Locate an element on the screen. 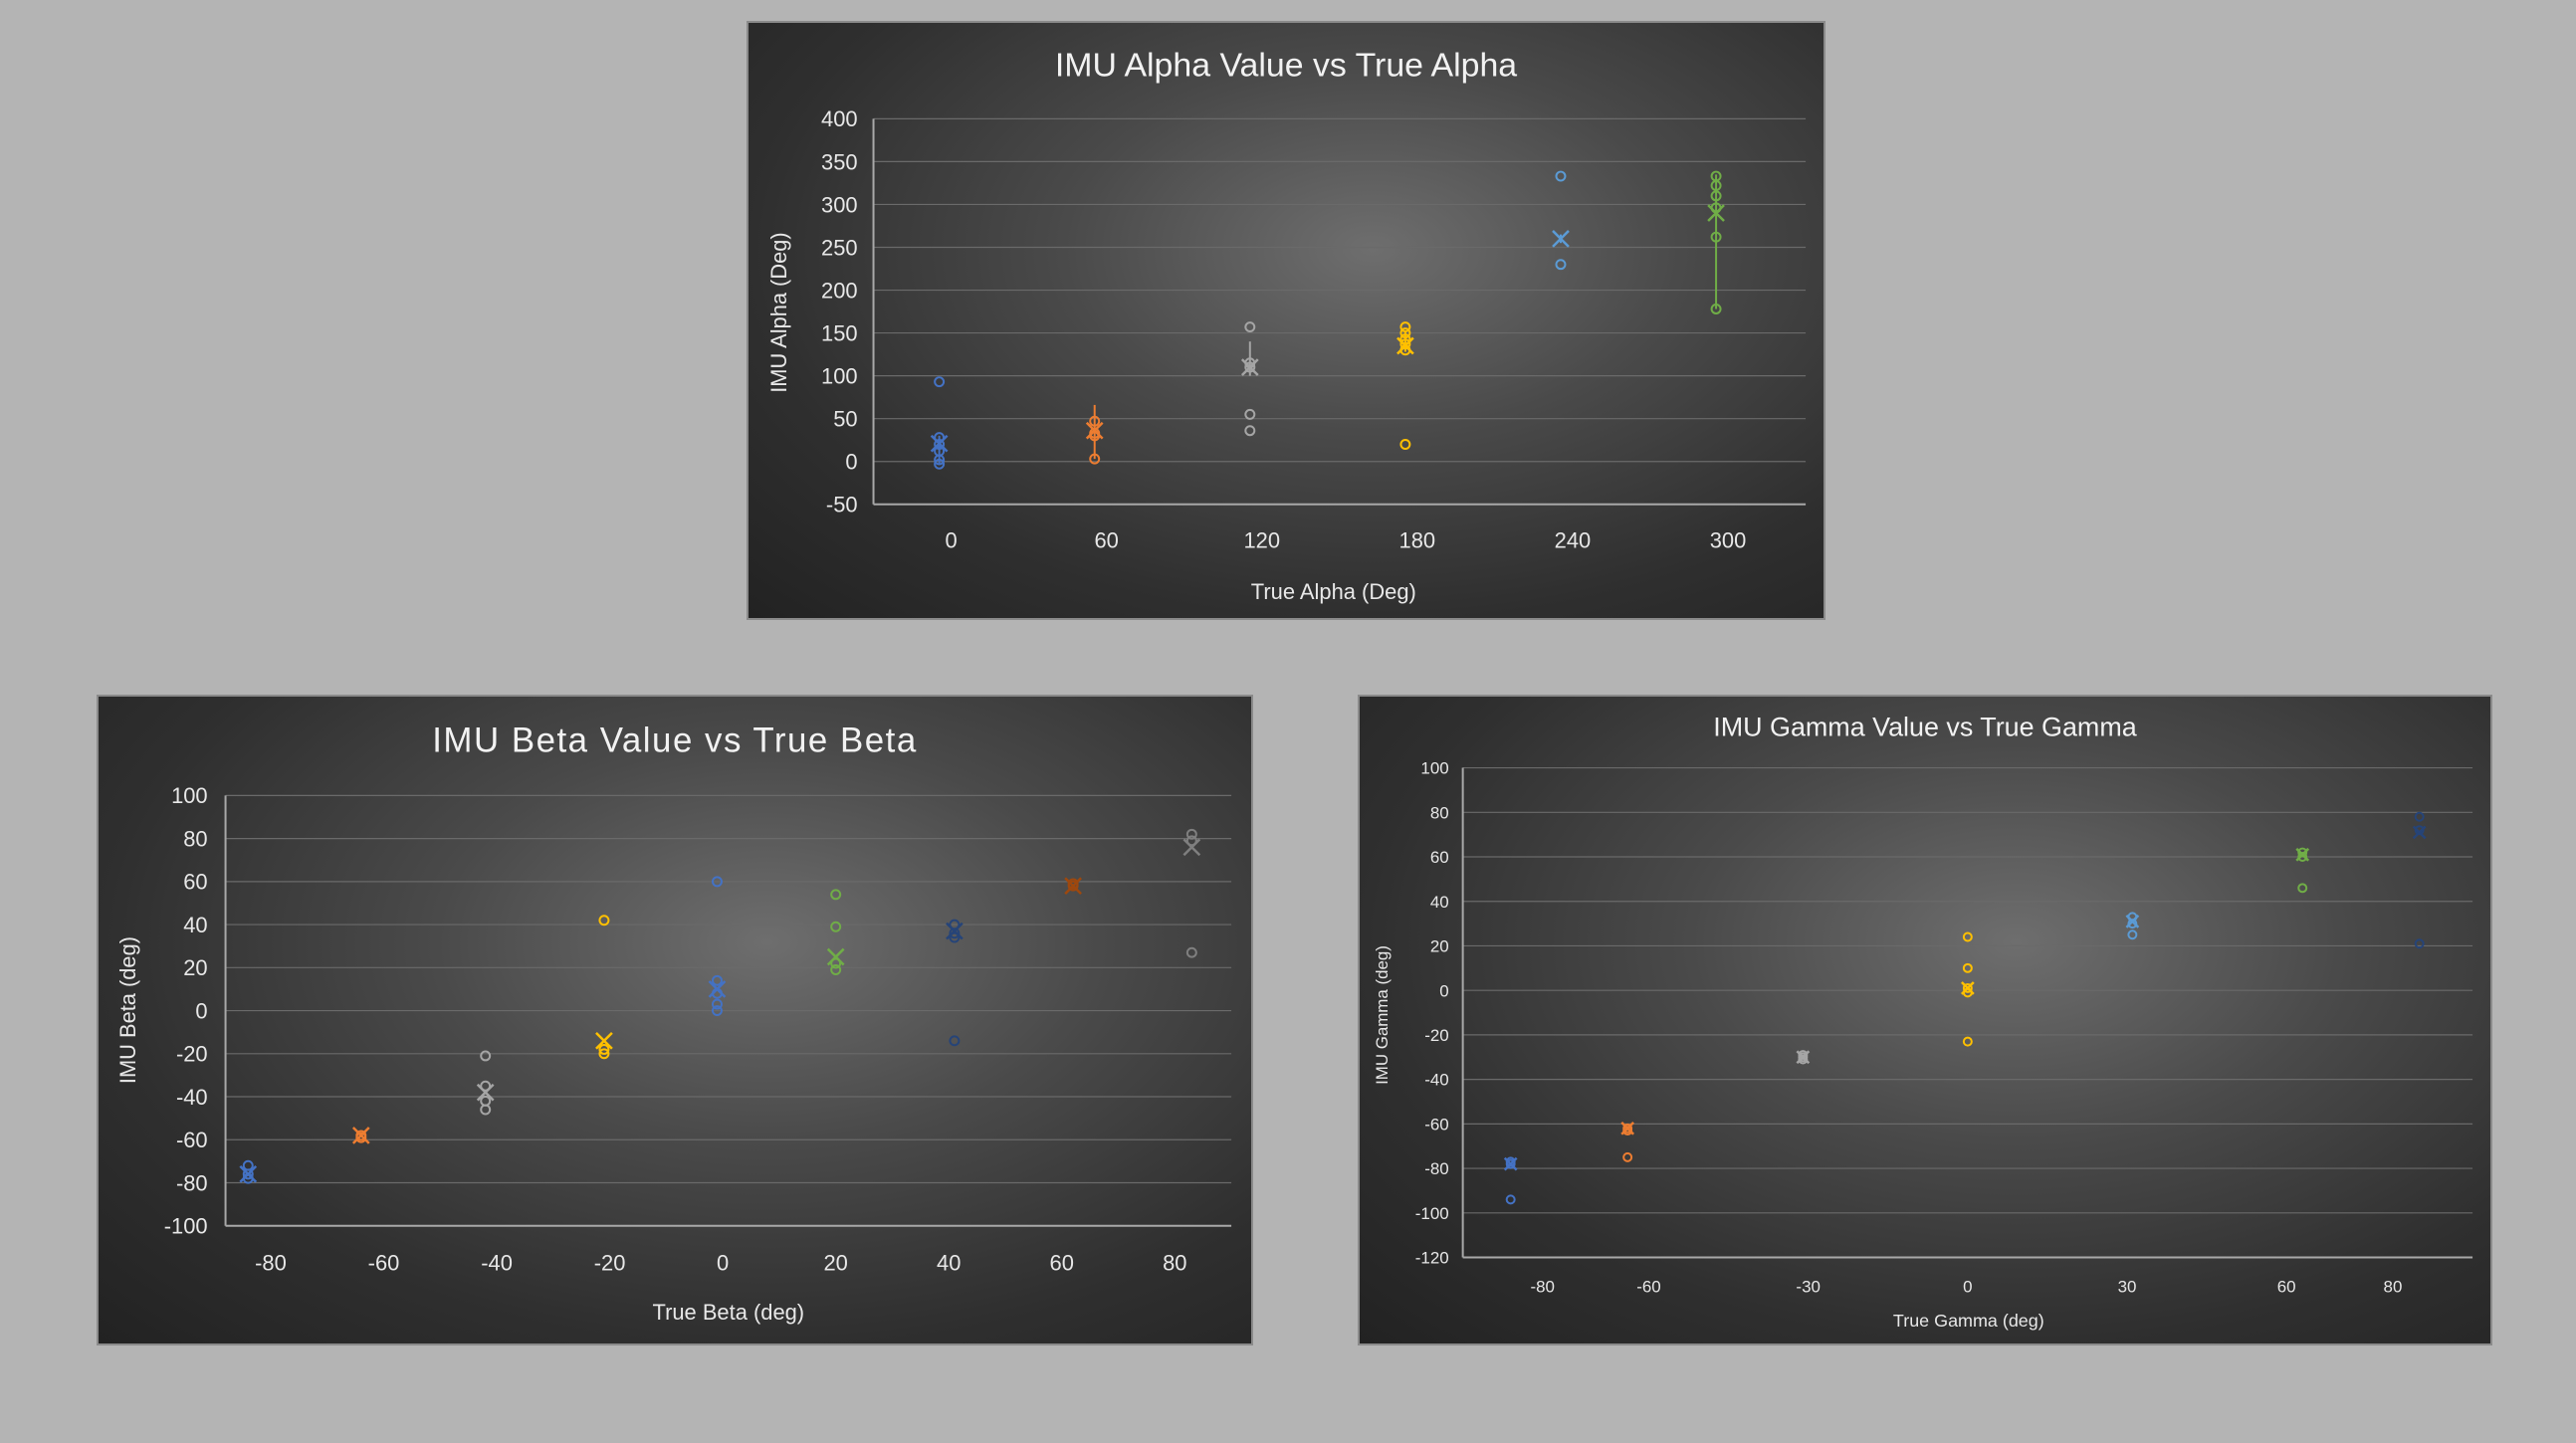  gamma-chart-title: IMU Gamma Value vs True Gamma is located at coordinates (1925, 727).